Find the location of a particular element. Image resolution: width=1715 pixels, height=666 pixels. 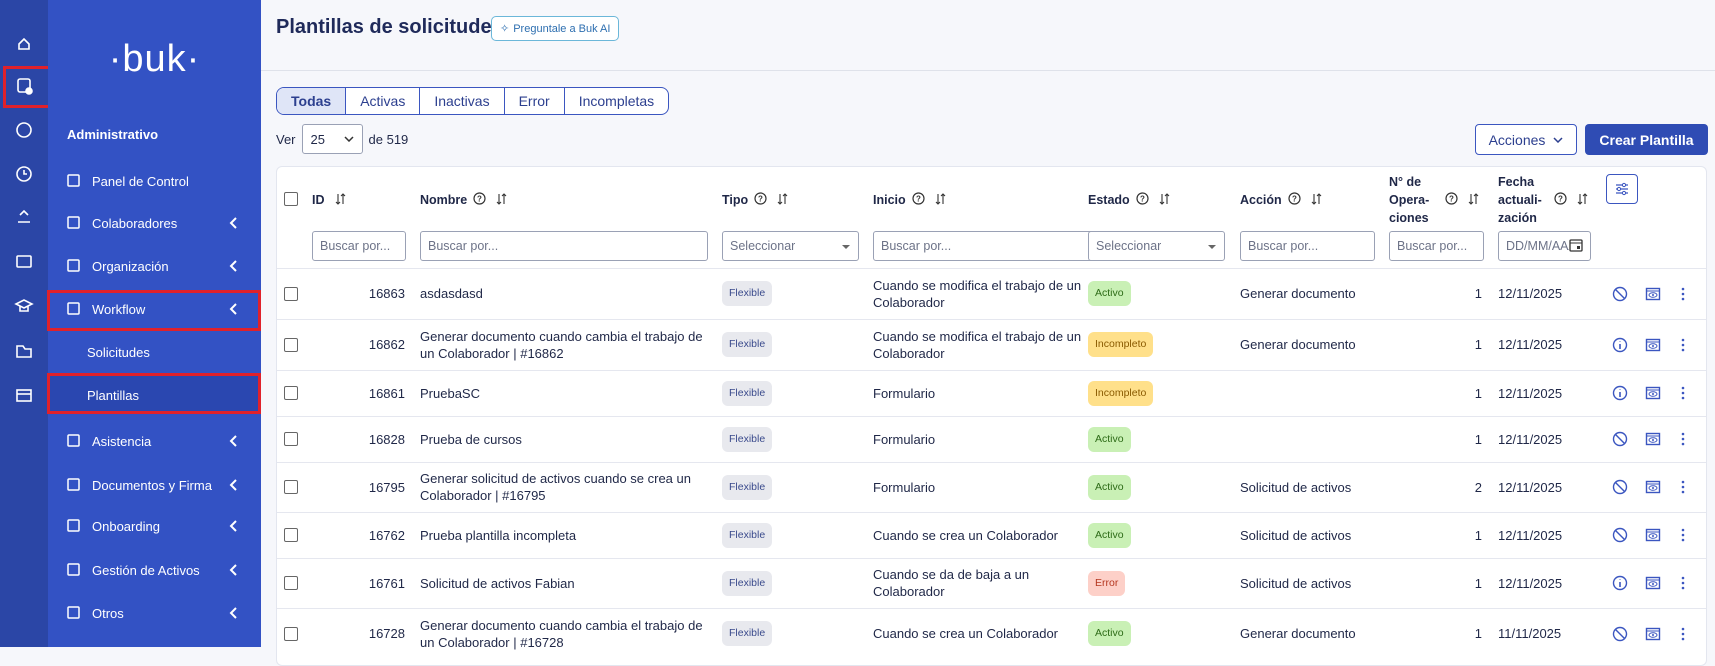

id-cell: 16863 is located at coordinates (386, 293).